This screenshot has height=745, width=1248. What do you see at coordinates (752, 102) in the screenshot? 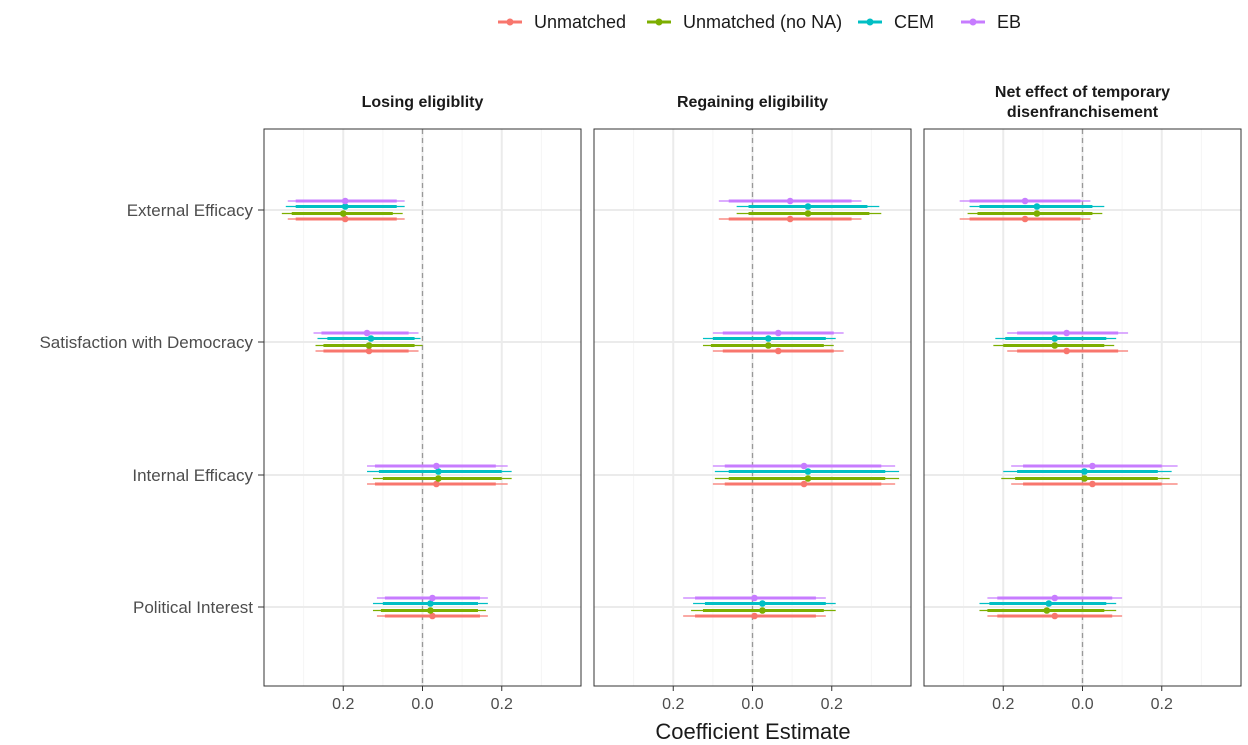
I see `facet-title: Regaining eligibility` at bounding box center [752, 102].